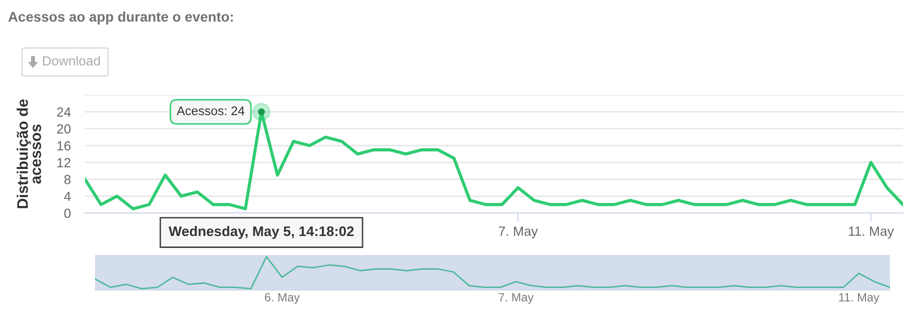 This screenshot has height=334, width=922. Describe the element at coordinates (64, 145) in the screenshot. I see `y-tick-label: 16` at that location.